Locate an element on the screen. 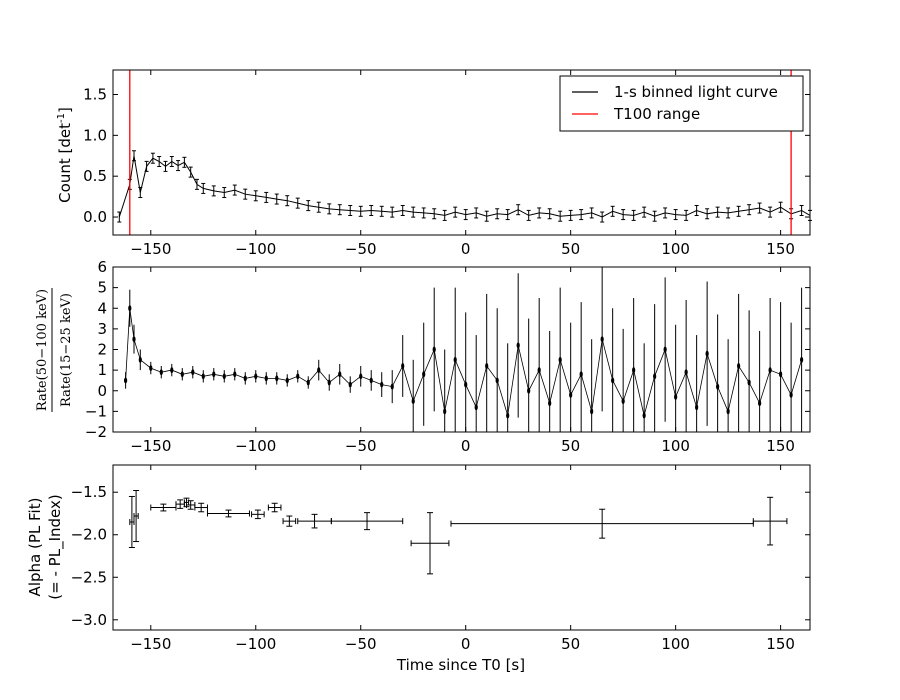 The image size is (900, 700). legend-label-t100: T100 range is located at coordinates (656, 114).